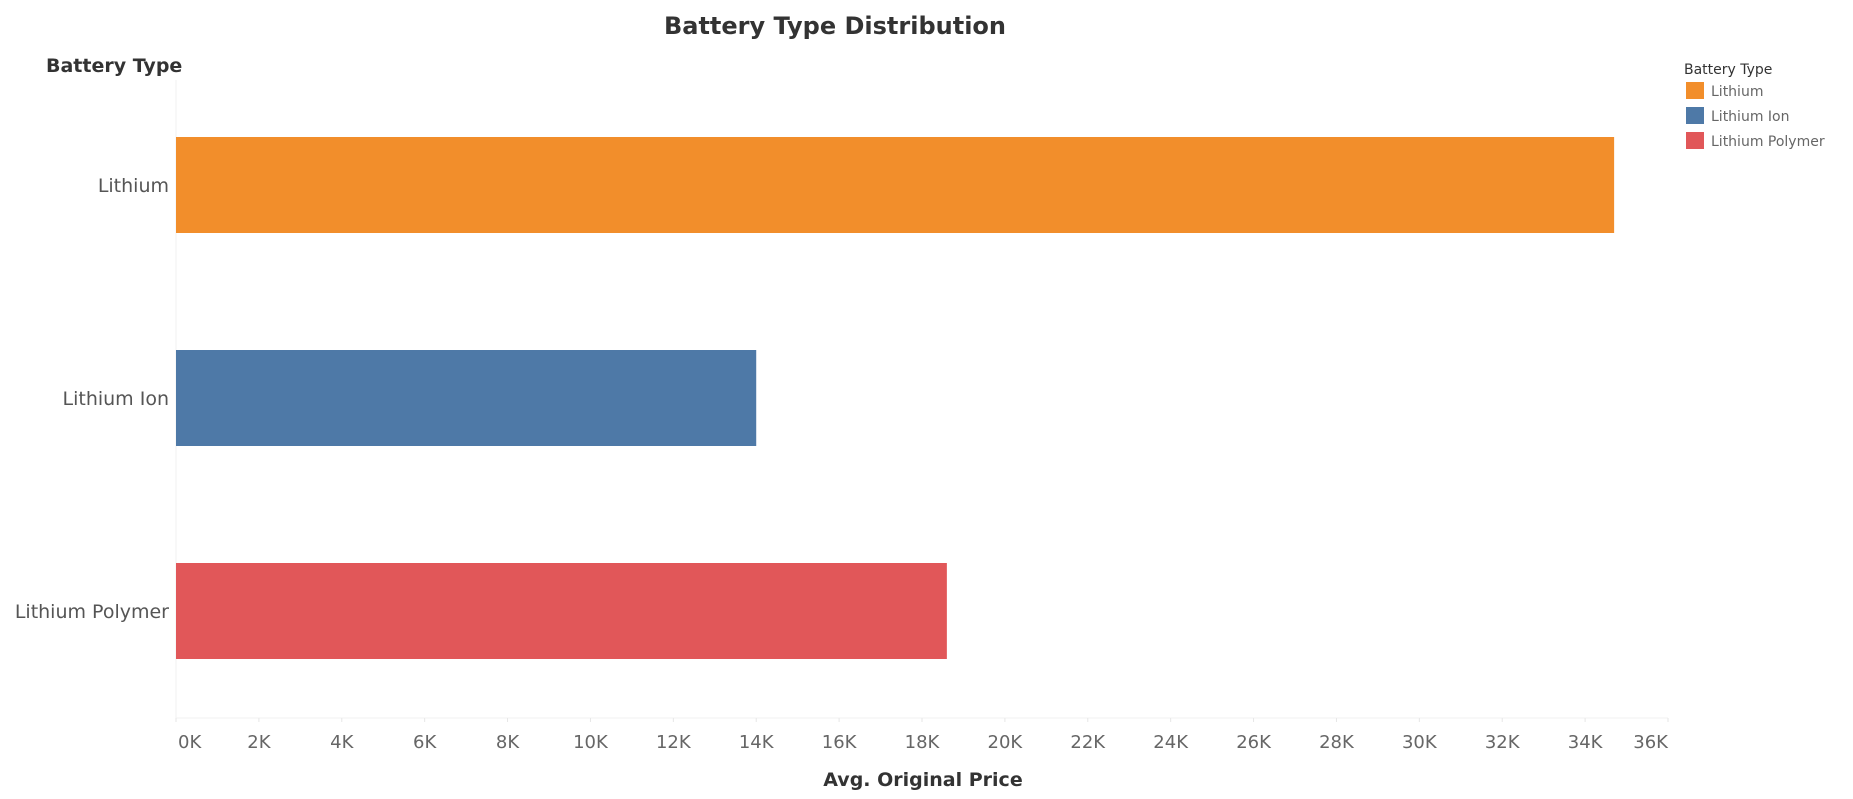 The height and width of the screenshot is (799, 1853). I want to click on x-tick-label: 12K, so click(674, 742).